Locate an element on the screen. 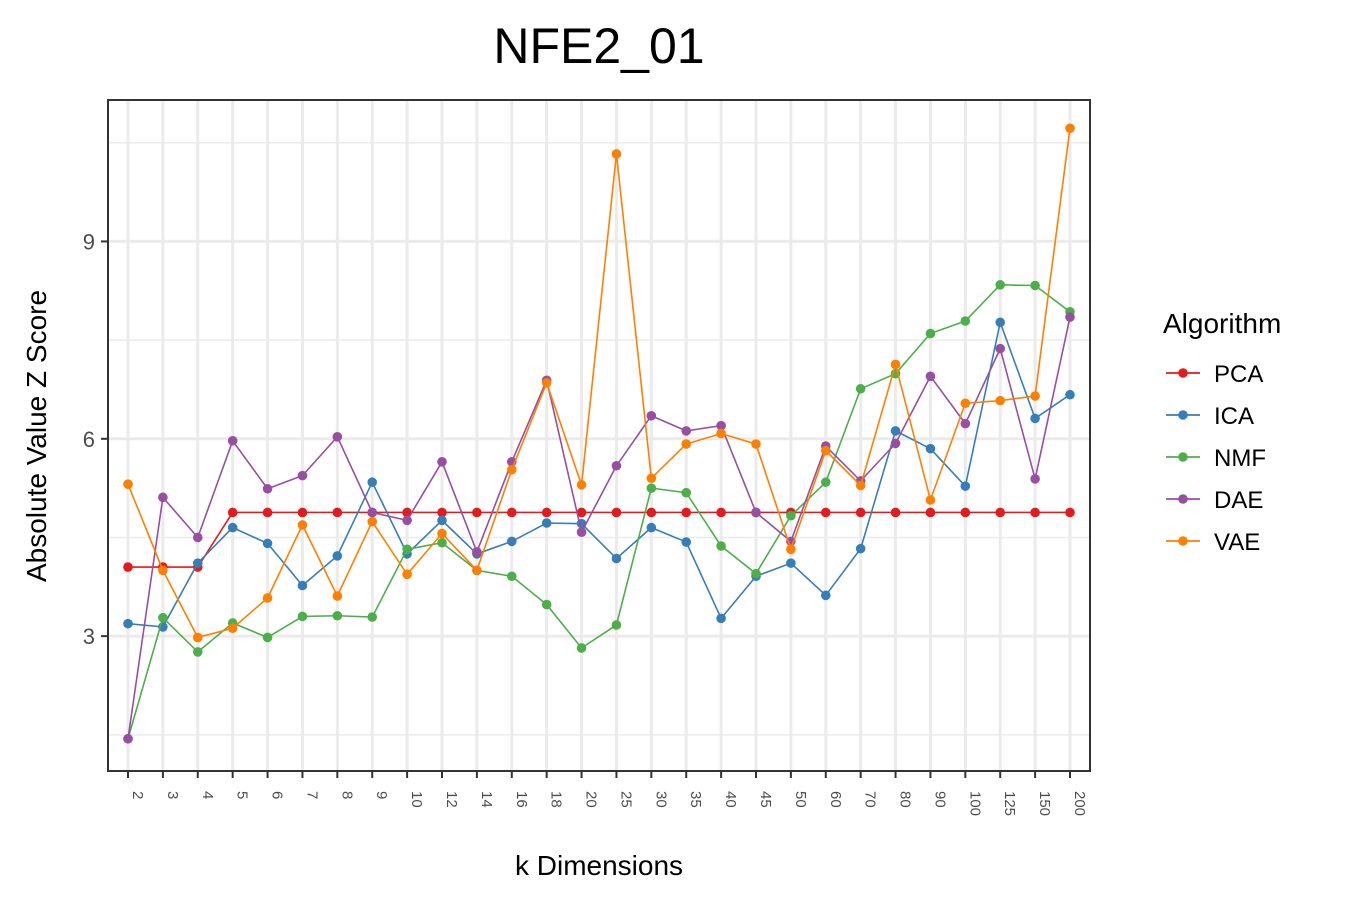 Image resolution: width=1350 pixels, height=900 pixels. legend-label: PCA is located at coordinates (1238, 374).